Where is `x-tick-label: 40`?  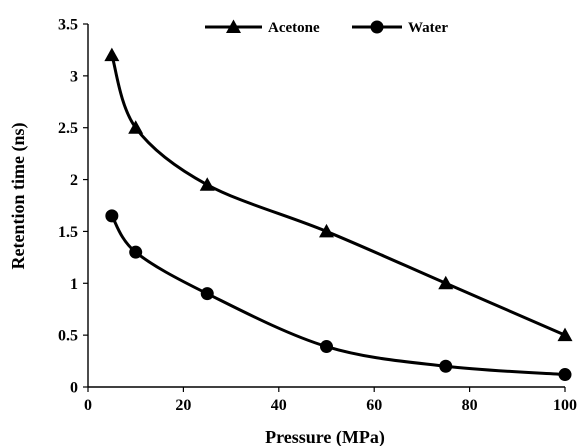 x-tick-label: 40 is located at coordinates (279, 405).